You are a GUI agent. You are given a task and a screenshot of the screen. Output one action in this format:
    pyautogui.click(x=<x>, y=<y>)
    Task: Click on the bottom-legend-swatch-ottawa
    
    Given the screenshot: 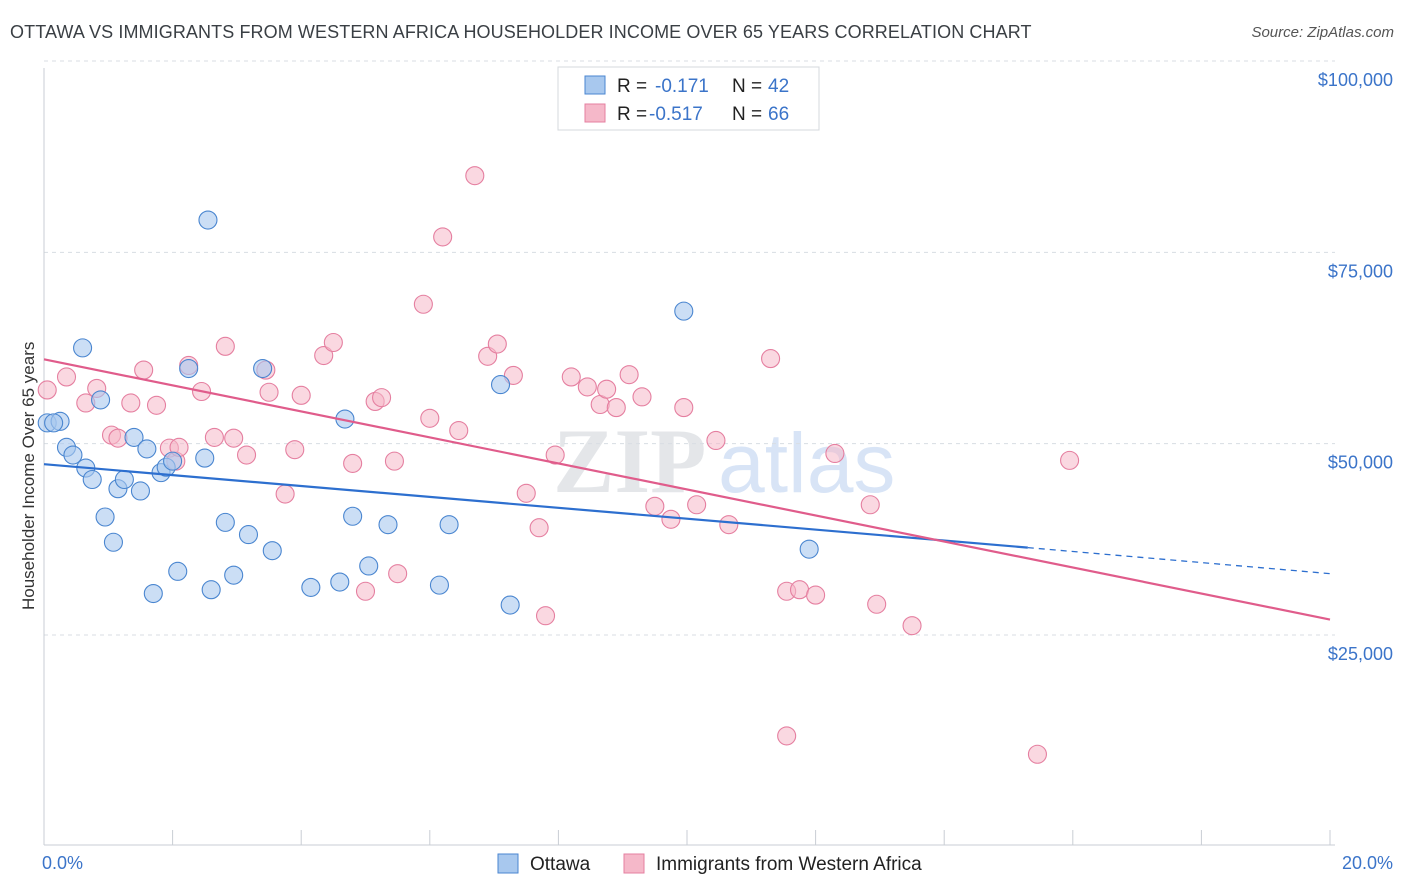 What is the action you would take?
    pyautogui.click(x=508, y=863)
    